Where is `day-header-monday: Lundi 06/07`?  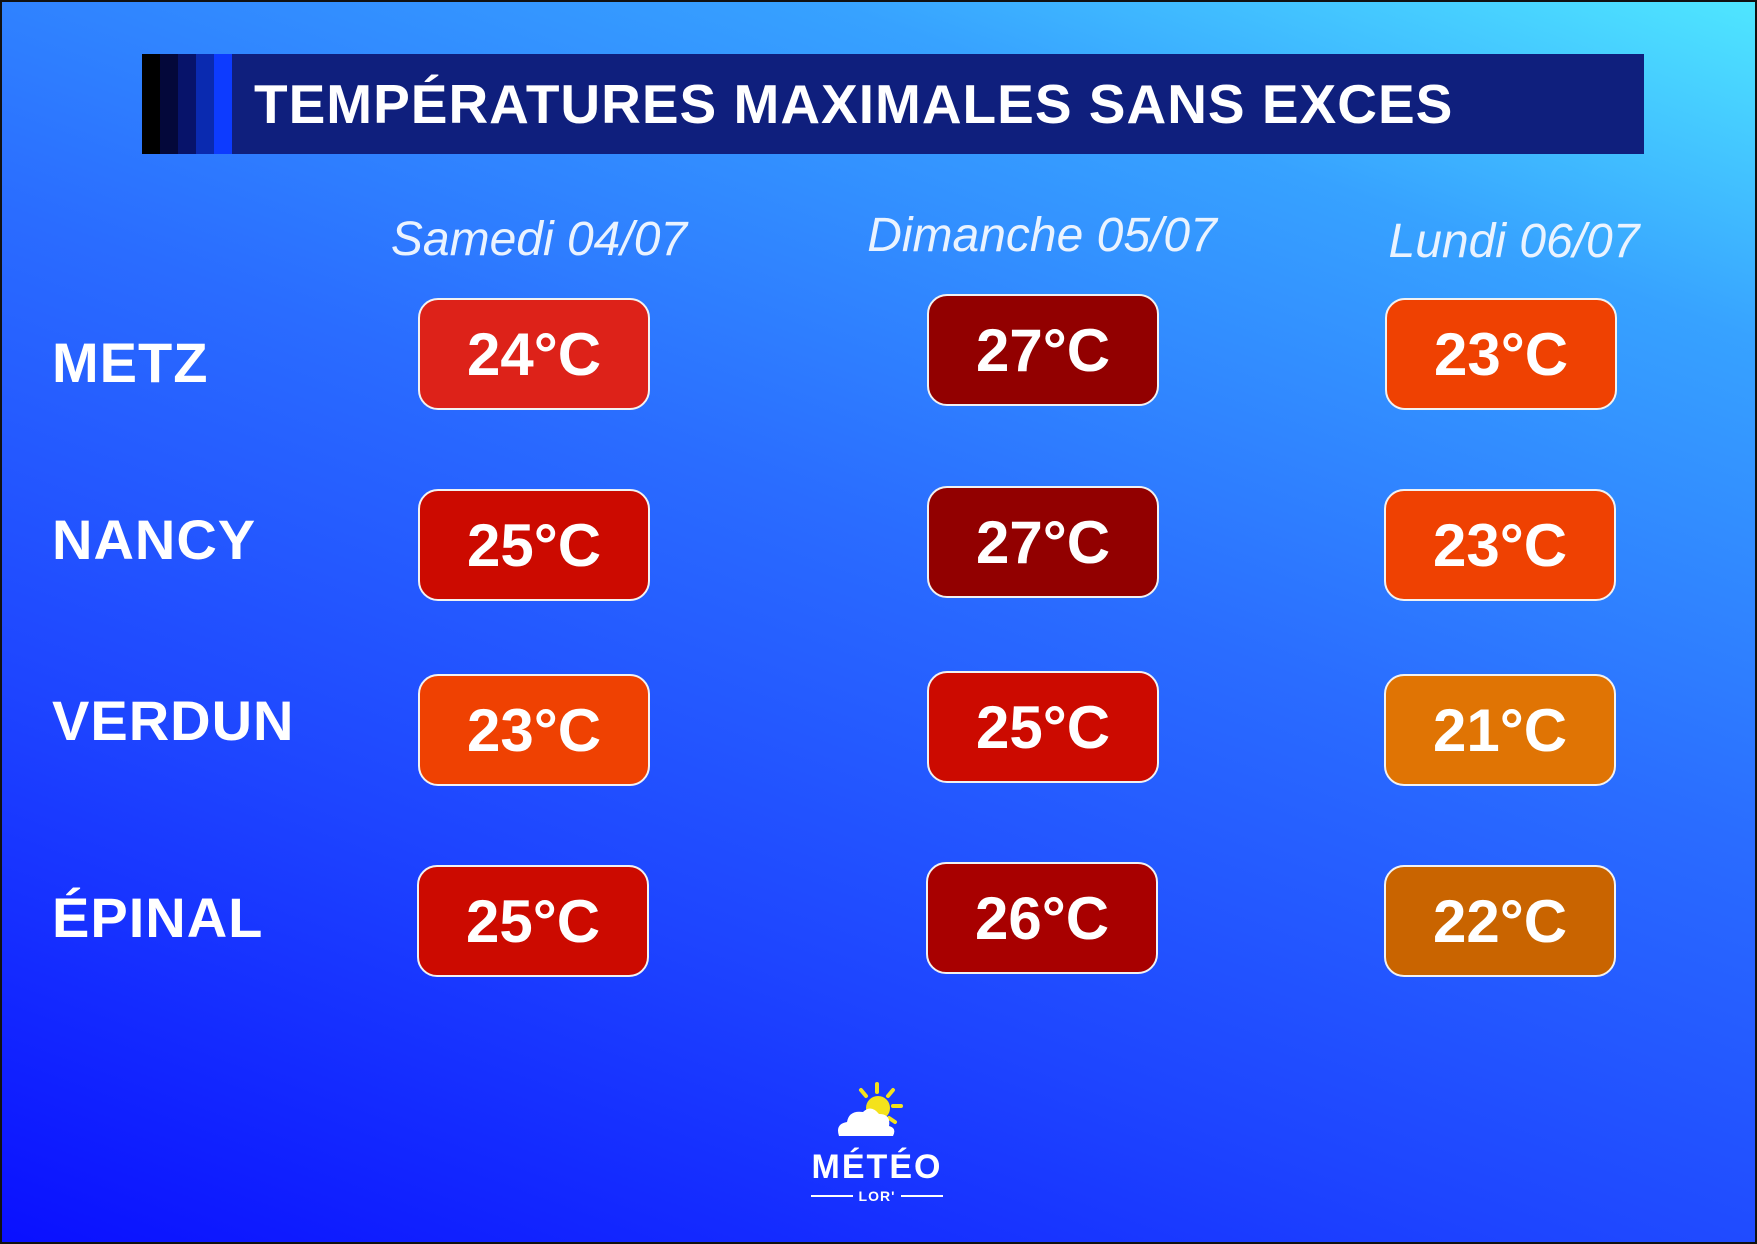
day-header-monday: Lundi 06/07 is located at coordinates (1514, 241).